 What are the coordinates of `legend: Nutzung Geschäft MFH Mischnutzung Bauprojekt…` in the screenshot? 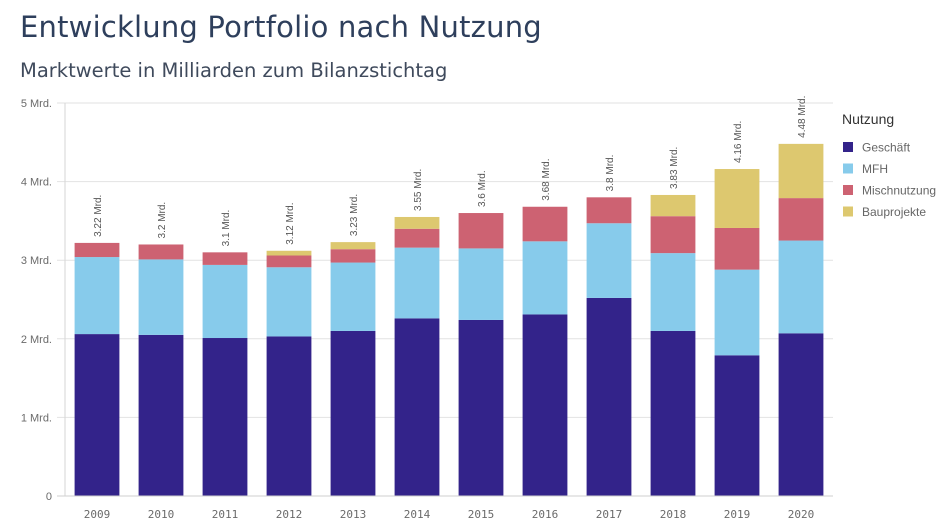 It's located at (889, 165).